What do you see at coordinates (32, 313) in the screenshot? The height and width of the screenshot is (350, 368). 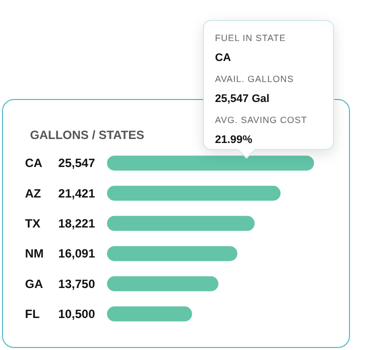 I see `y-tick-label: FL` at bounding box center [32, 313].